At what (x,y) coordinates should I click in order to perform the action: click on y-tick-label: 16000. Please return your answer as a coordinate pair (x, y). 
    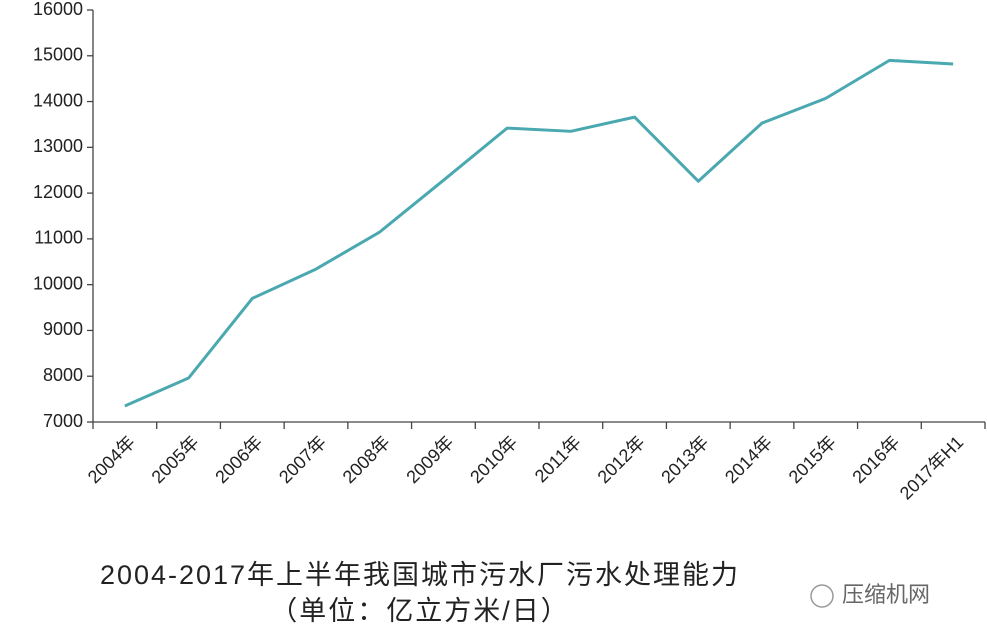
    Looking at the image, I should click on (58, 9).